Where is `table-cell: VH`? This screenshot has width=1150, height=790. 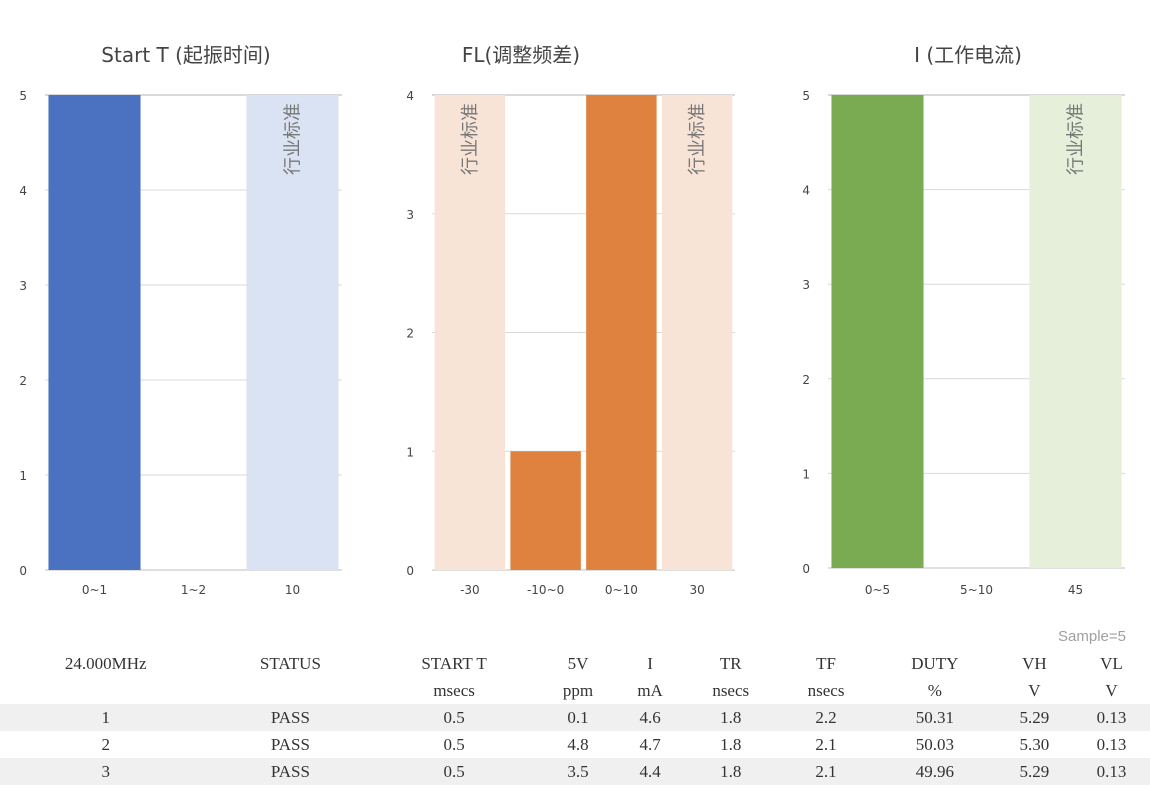
table-cell: VH is located at coordinates (1034, 663).